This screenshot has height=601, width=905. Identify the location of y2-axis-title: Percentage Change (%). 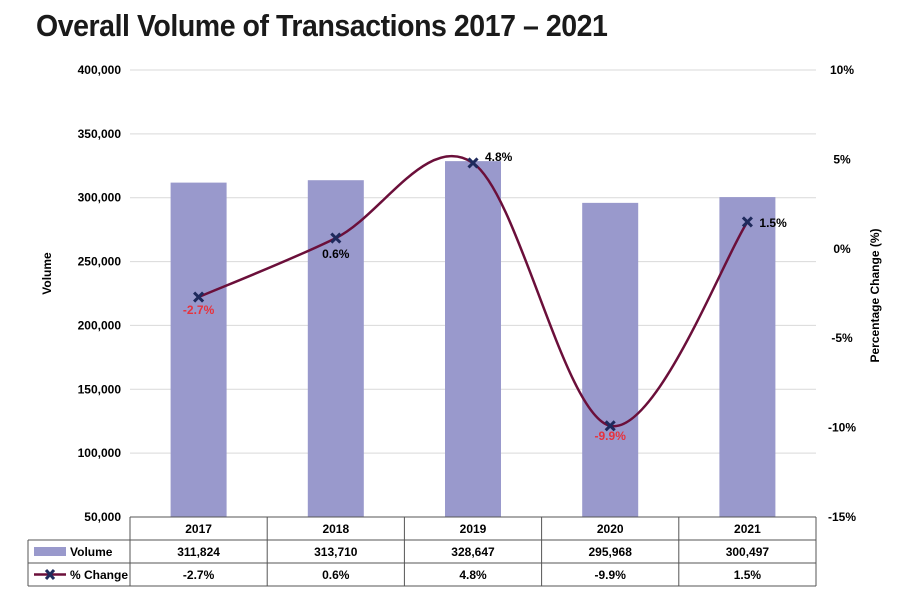
(875, 295).